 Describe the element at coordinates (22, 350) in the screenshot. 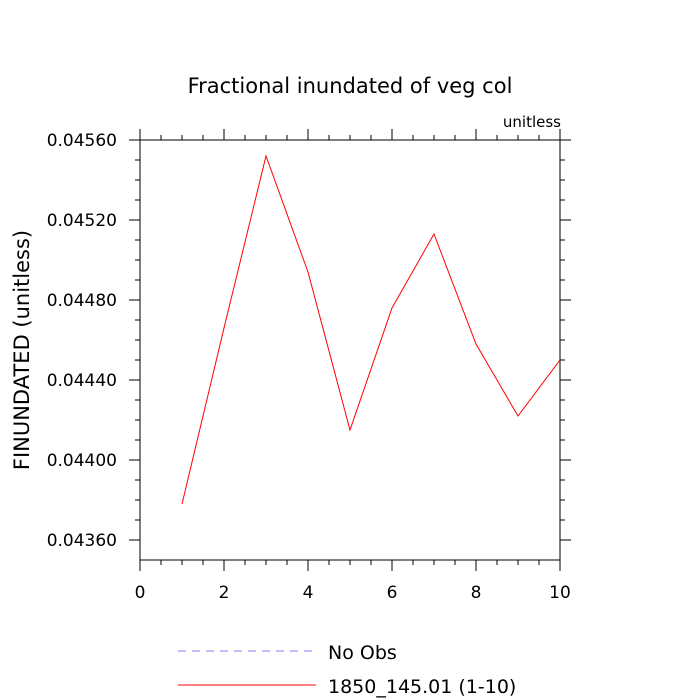

I see `y-axis-label: FINUNDATED (unitless)` at that location.